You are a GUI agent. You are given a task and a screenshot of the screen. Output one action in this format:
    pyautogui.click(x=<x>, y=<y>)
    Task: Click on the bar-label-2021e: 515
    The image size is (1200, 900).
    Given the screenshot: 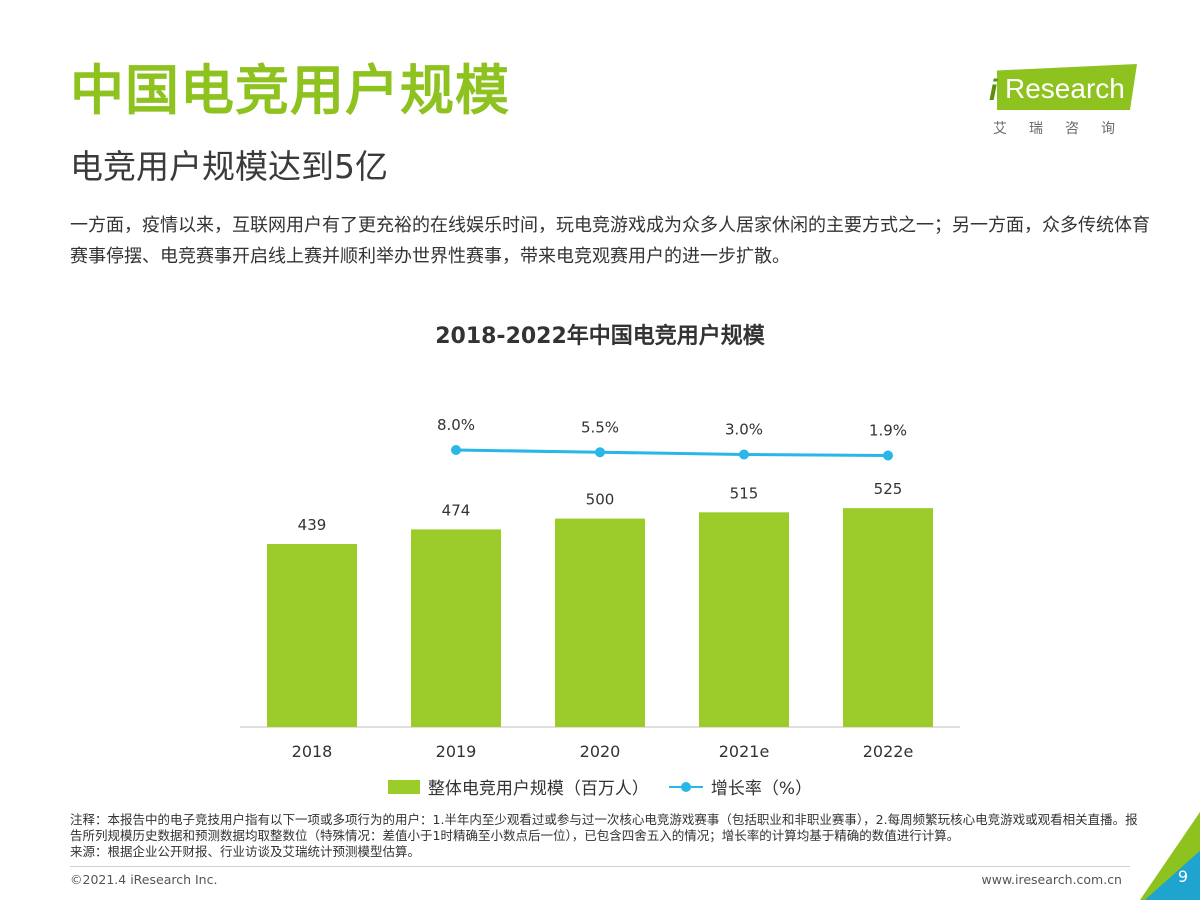 What is the action you would take?
    pyautogui.click(x=744, y=493)
    